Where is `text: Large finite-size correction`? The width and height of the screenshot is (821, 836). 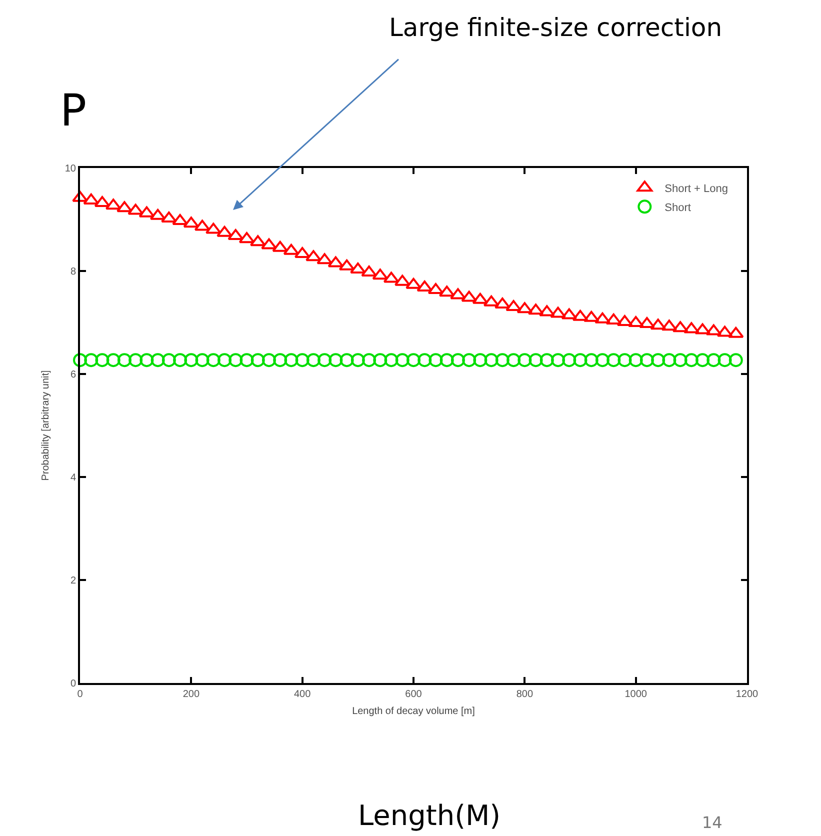
text: Large finite-size correction is located at coordinates (555, 27).